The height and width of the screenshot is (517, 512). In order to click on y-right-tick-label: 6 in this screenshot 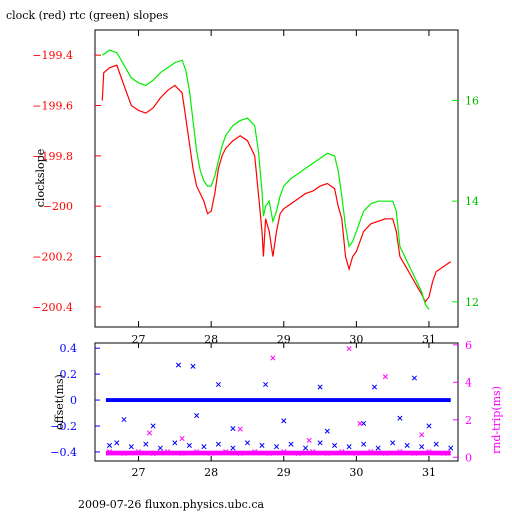, I will do `click(468, 345)`.